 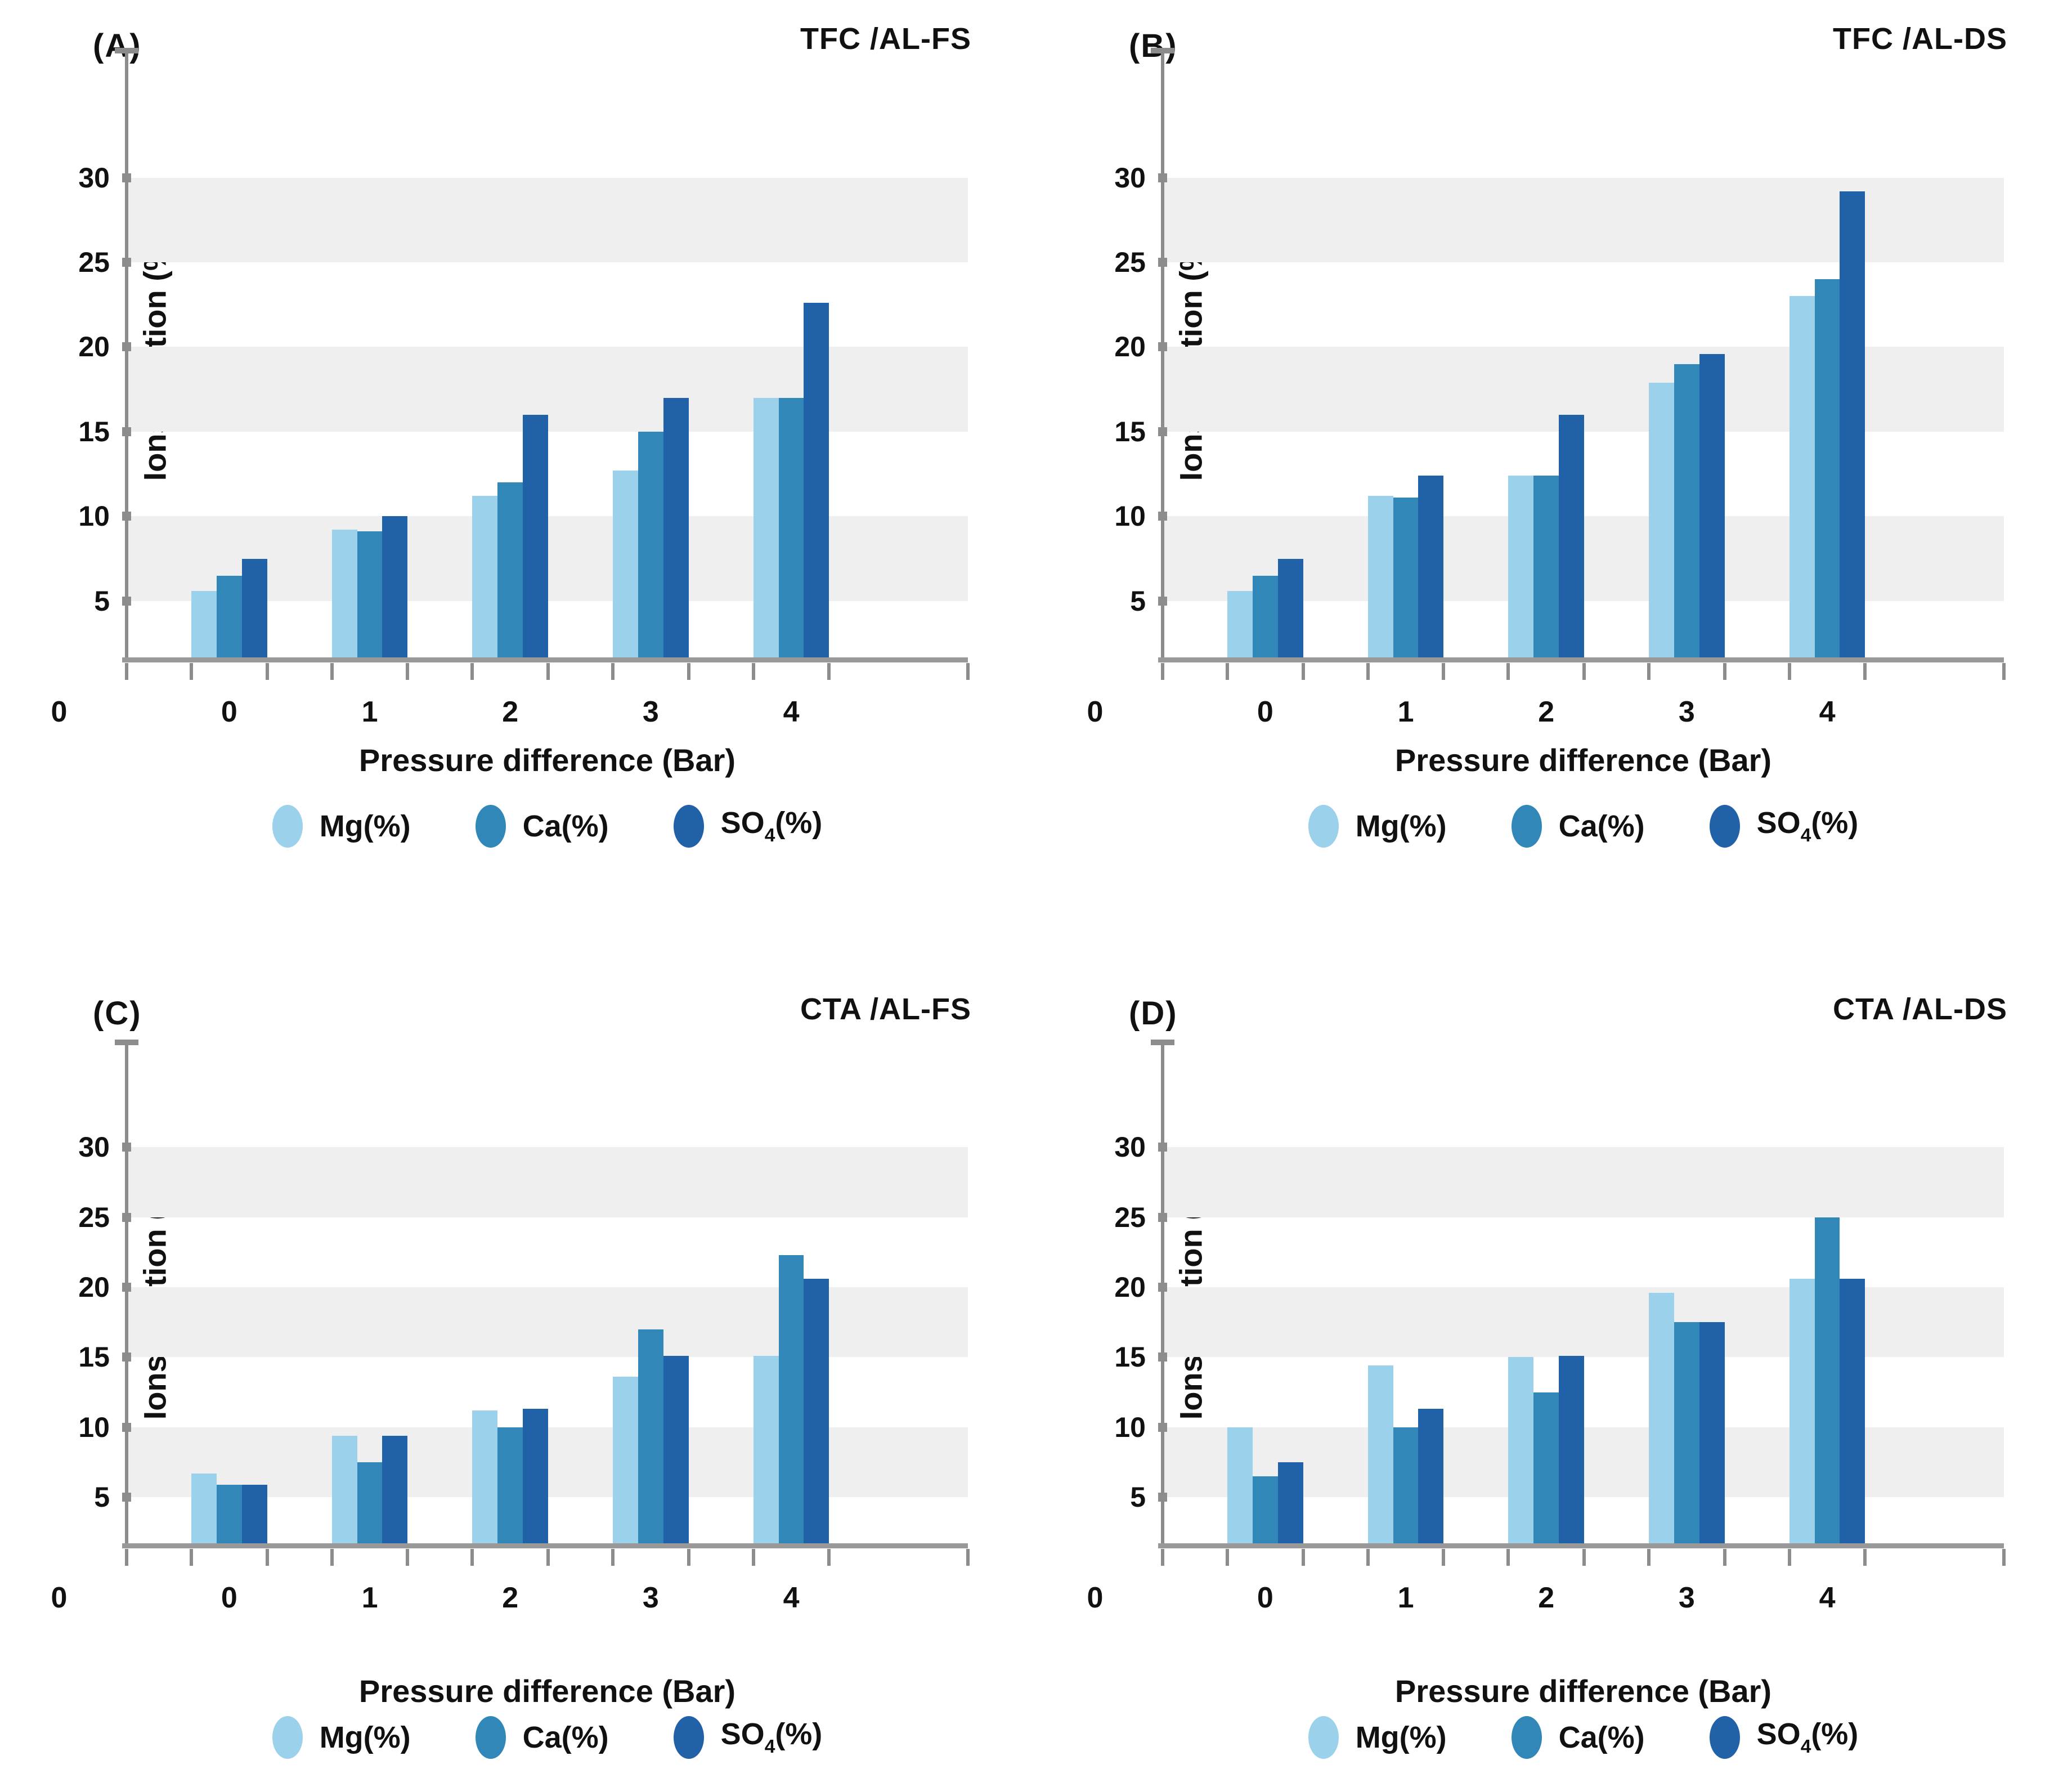 What do you see at coordinates (688, 1737) in the screenshot?
I see `legend-swatch` at bounding box center [688, 1737].